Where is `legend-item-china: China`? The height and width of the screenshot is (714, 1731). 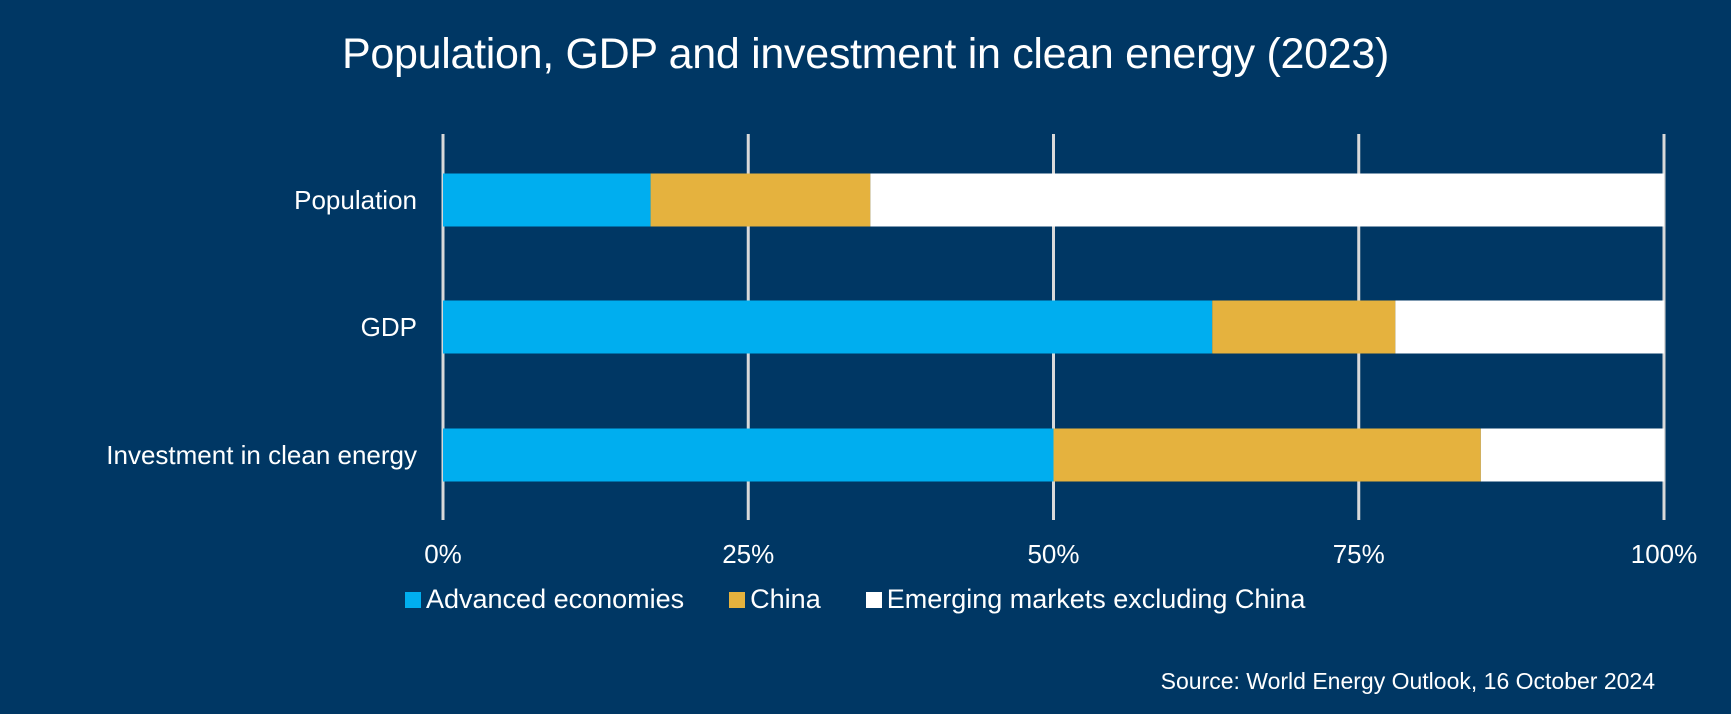 legend-item-china: China is located at coordinates (775, 599).